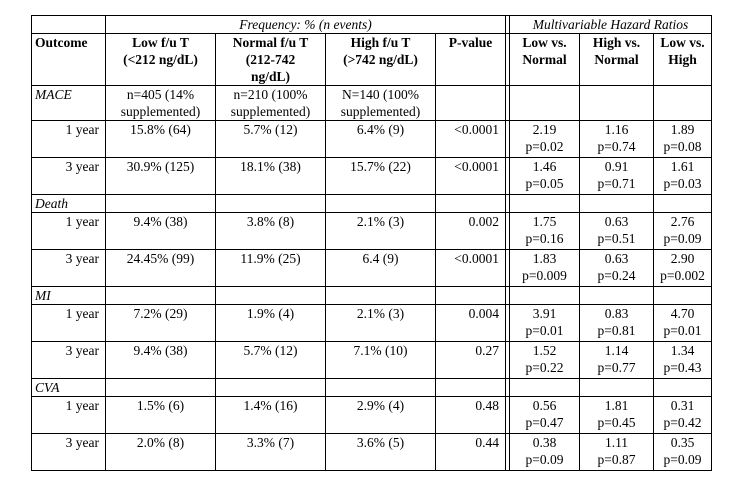 This screenshot has width=750, height=488. Describe the element at coordinates (160, 323) in the screenshot. I see `cell-low: 7.2% (29)` at that location.